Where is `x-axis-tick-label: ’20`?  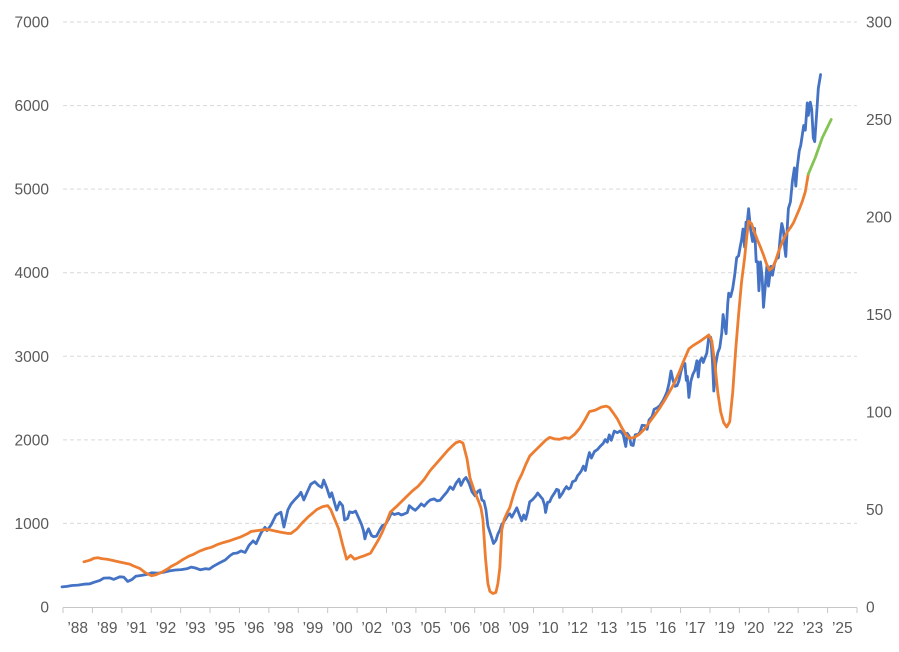 x-axis-tick-label: ’20 is located at coordinates (754, 628).